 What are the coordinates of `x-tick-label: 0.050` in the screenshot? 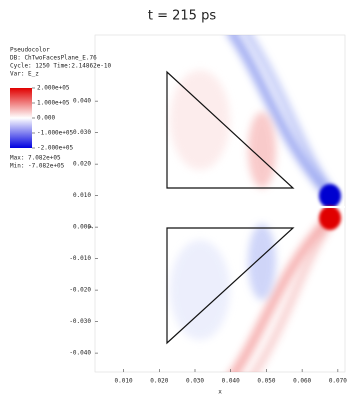 It's located at (266, 381).